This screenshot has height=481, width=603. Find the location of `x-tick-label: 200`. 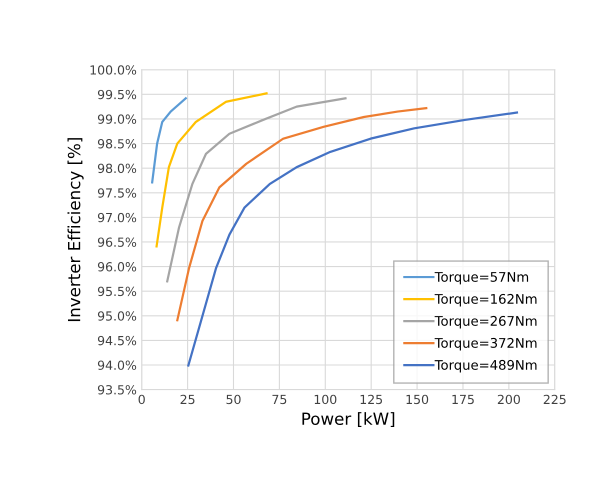

x-tick-label: 200 is located at coordinates (509, 399).